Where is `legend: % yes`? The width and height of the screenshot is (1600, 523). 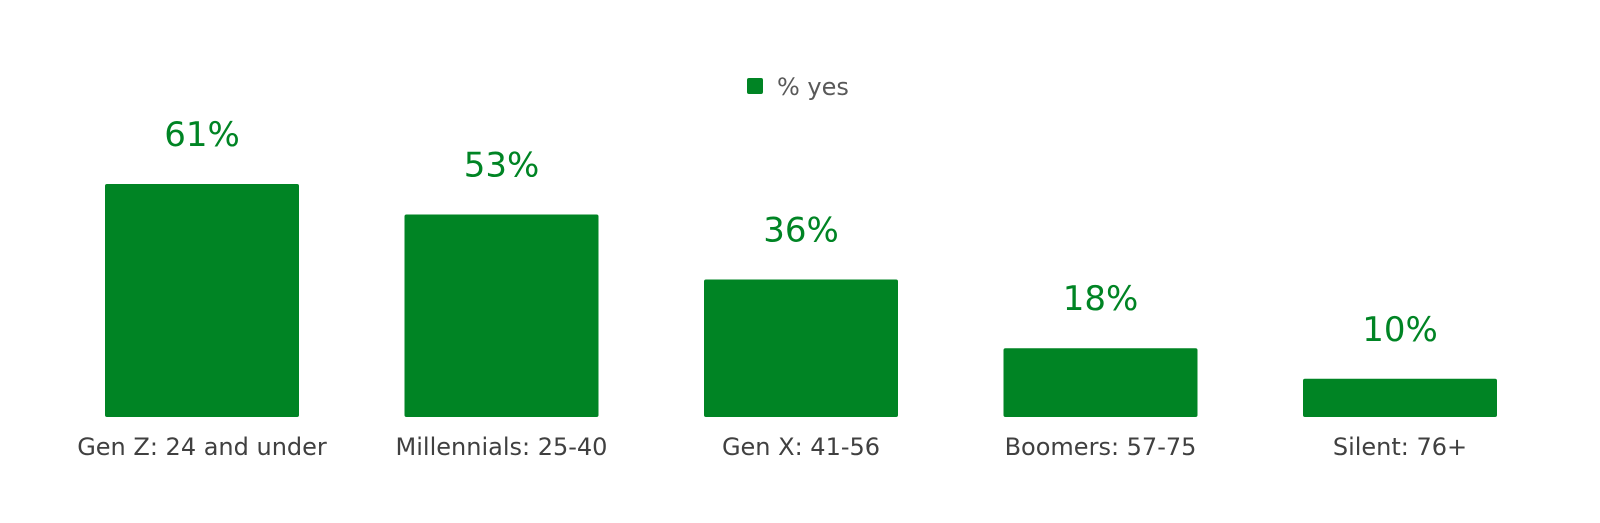
legend: % yes is located at coordinates (798, 87).